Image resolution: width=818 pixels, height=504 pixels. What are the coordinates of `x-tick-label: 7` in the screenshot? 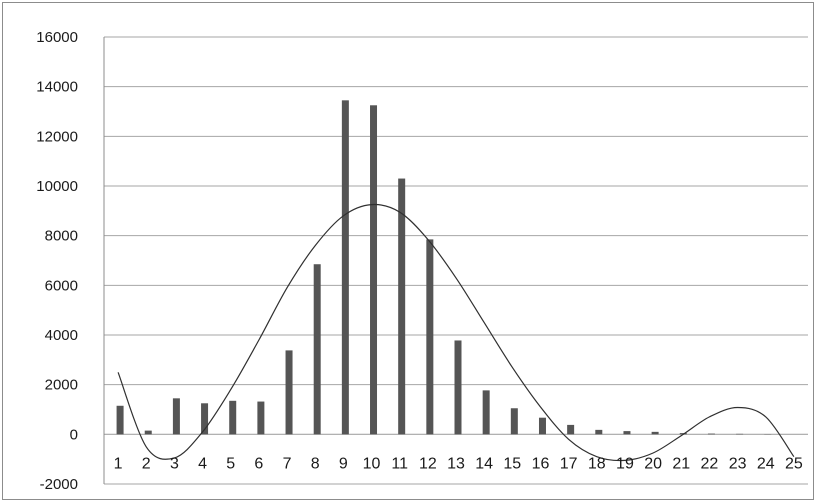 It's located at (287, 463).